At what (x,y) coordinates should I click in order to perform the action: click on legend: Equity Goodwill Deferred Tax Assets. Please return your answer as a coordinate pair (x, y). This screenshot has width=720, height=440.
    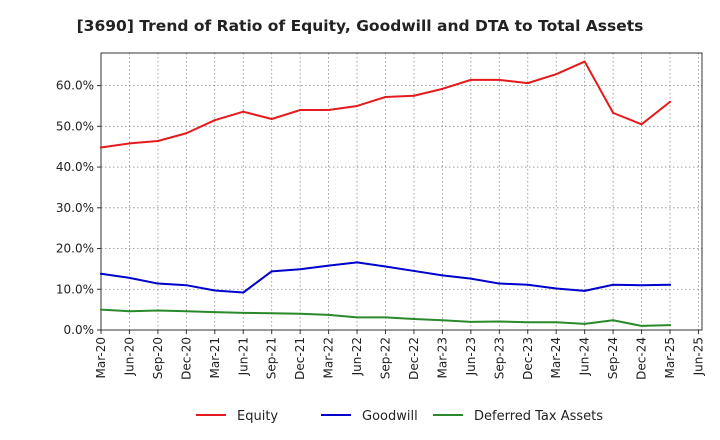
    Looking at the image, I should click on (399, 416).